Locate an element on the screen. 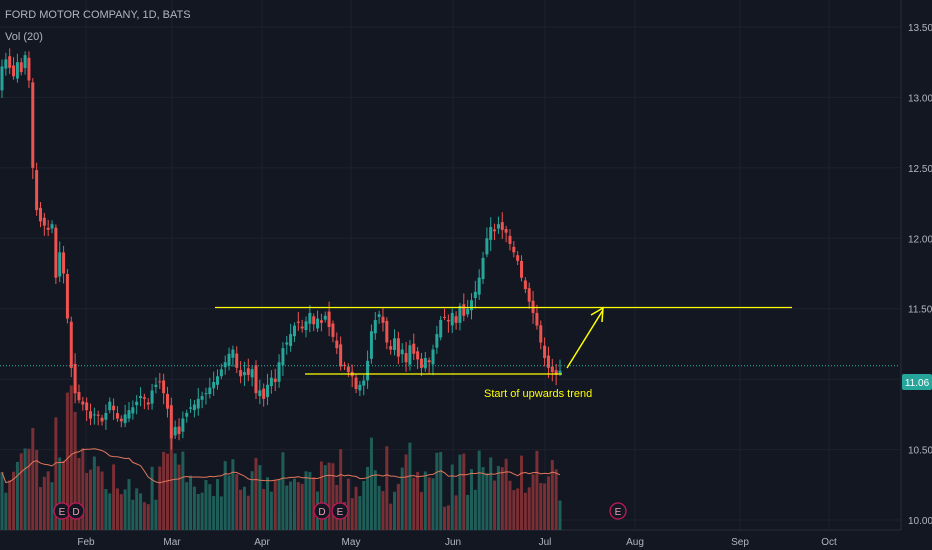 This screenshot has height=550, width=932. time-tick-label: Apr is located at coordinates (262, 542).